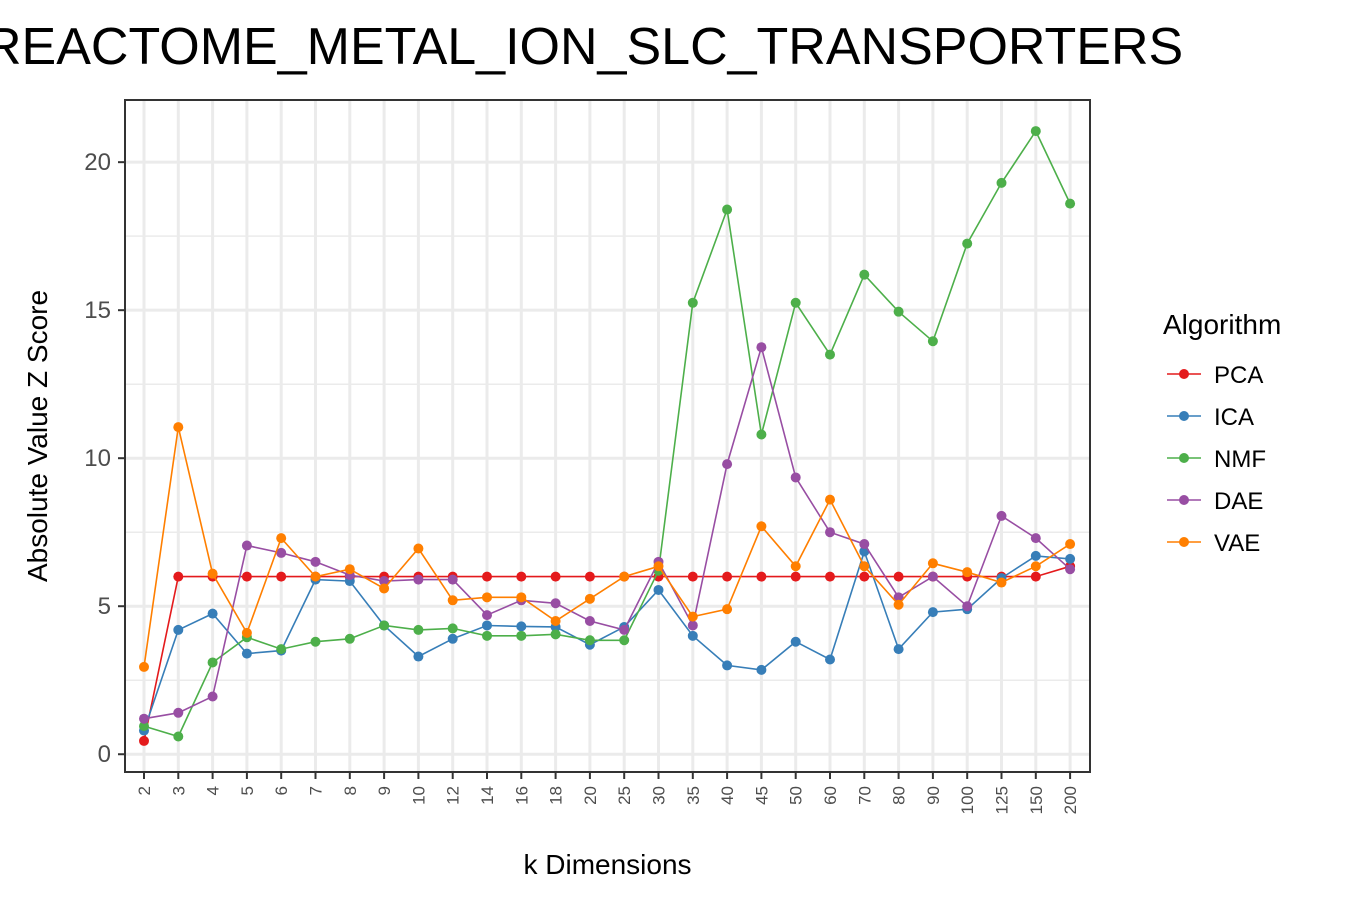 The image size is (1350, 900). What do you see at coordinates (864, 795) in the screenshot?
I see `x-tick-label: 70` at bounding box center [864, 795].